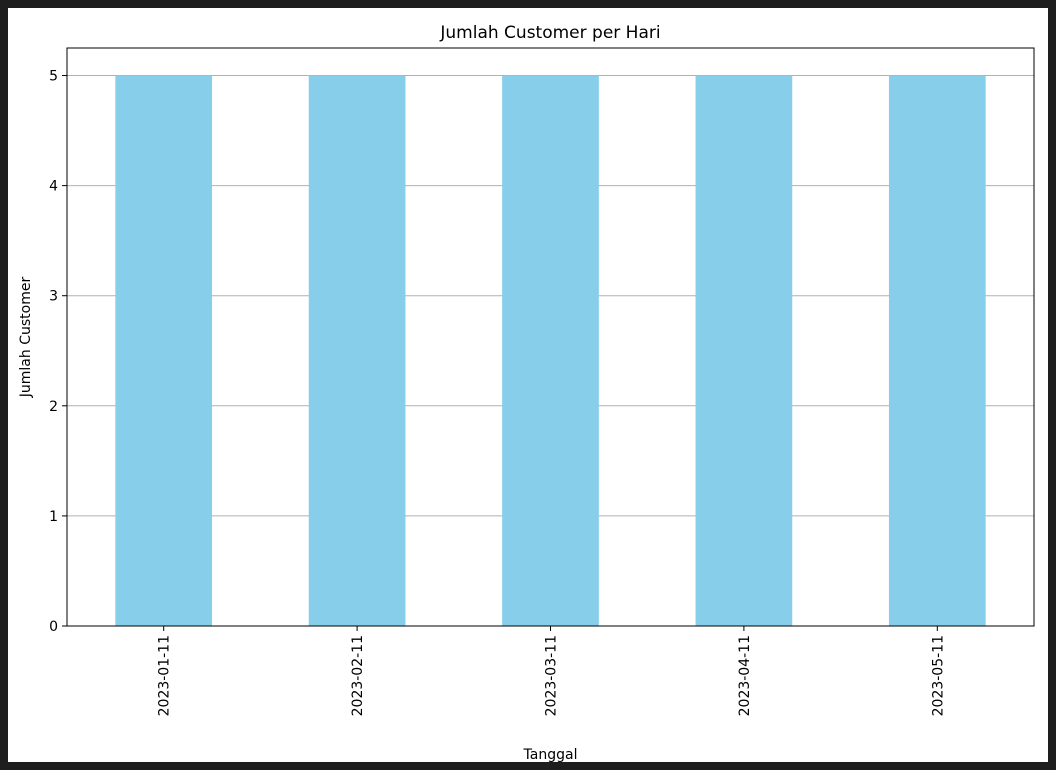 This screenshot has height=770, width=1056. I want to click on x-axis-label: Tanggal, so click(550, 754).